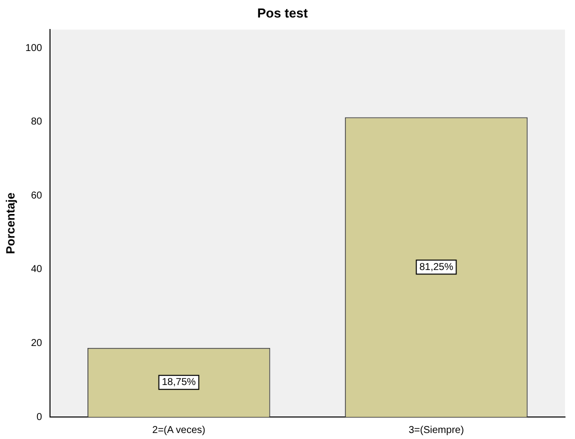 The width and height of the screenshot is (575, 439). What do you see at coordinates (36, 122) in the screenshot?
I see `y-tick-label: 80` at bounding box center [36, 122].